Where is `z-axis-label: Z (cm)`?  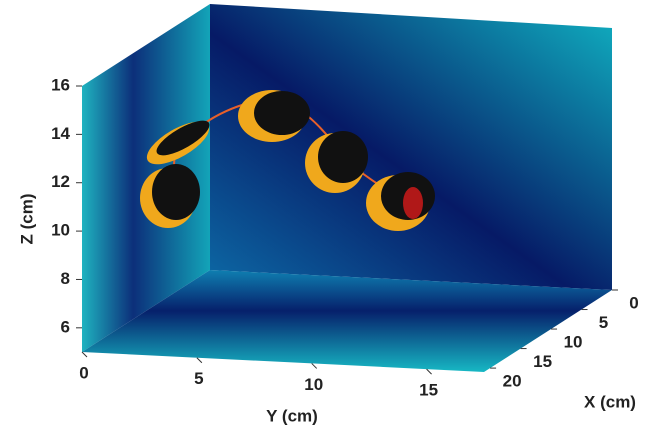 z-axis-label: Z (cm) is located at coordinates (26, 219).